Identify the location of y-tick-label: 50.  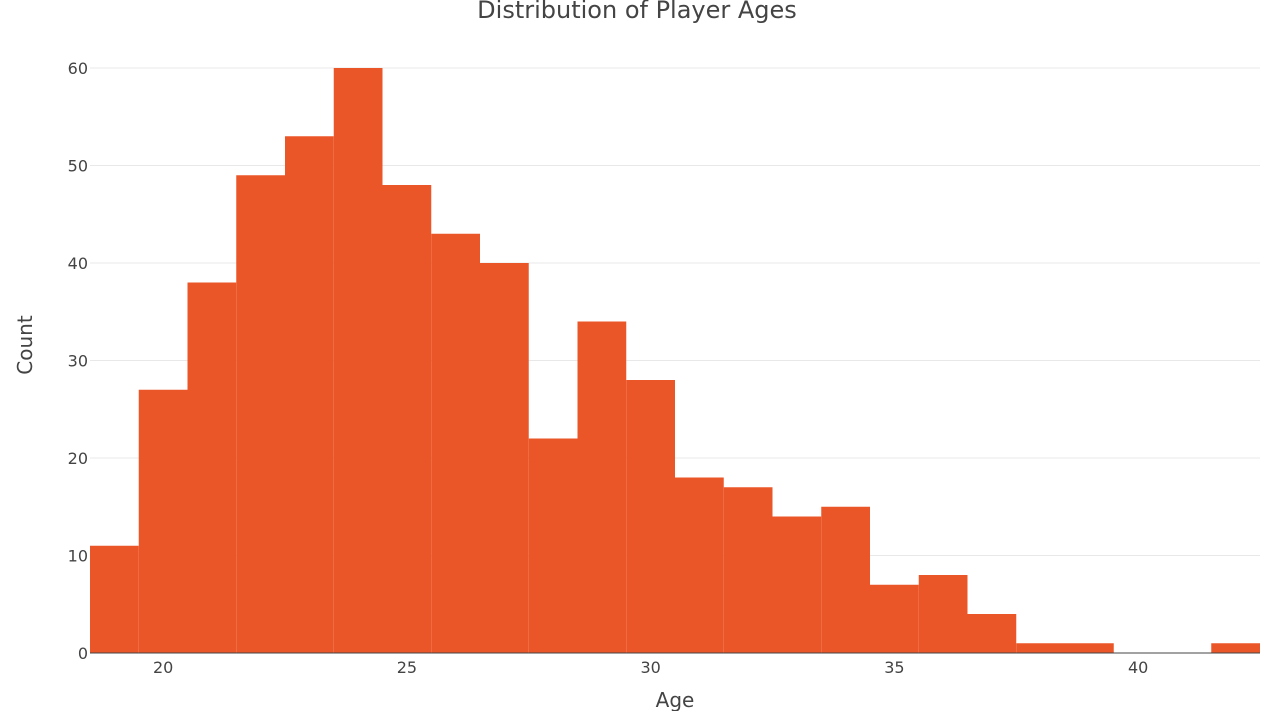
(78, 166).